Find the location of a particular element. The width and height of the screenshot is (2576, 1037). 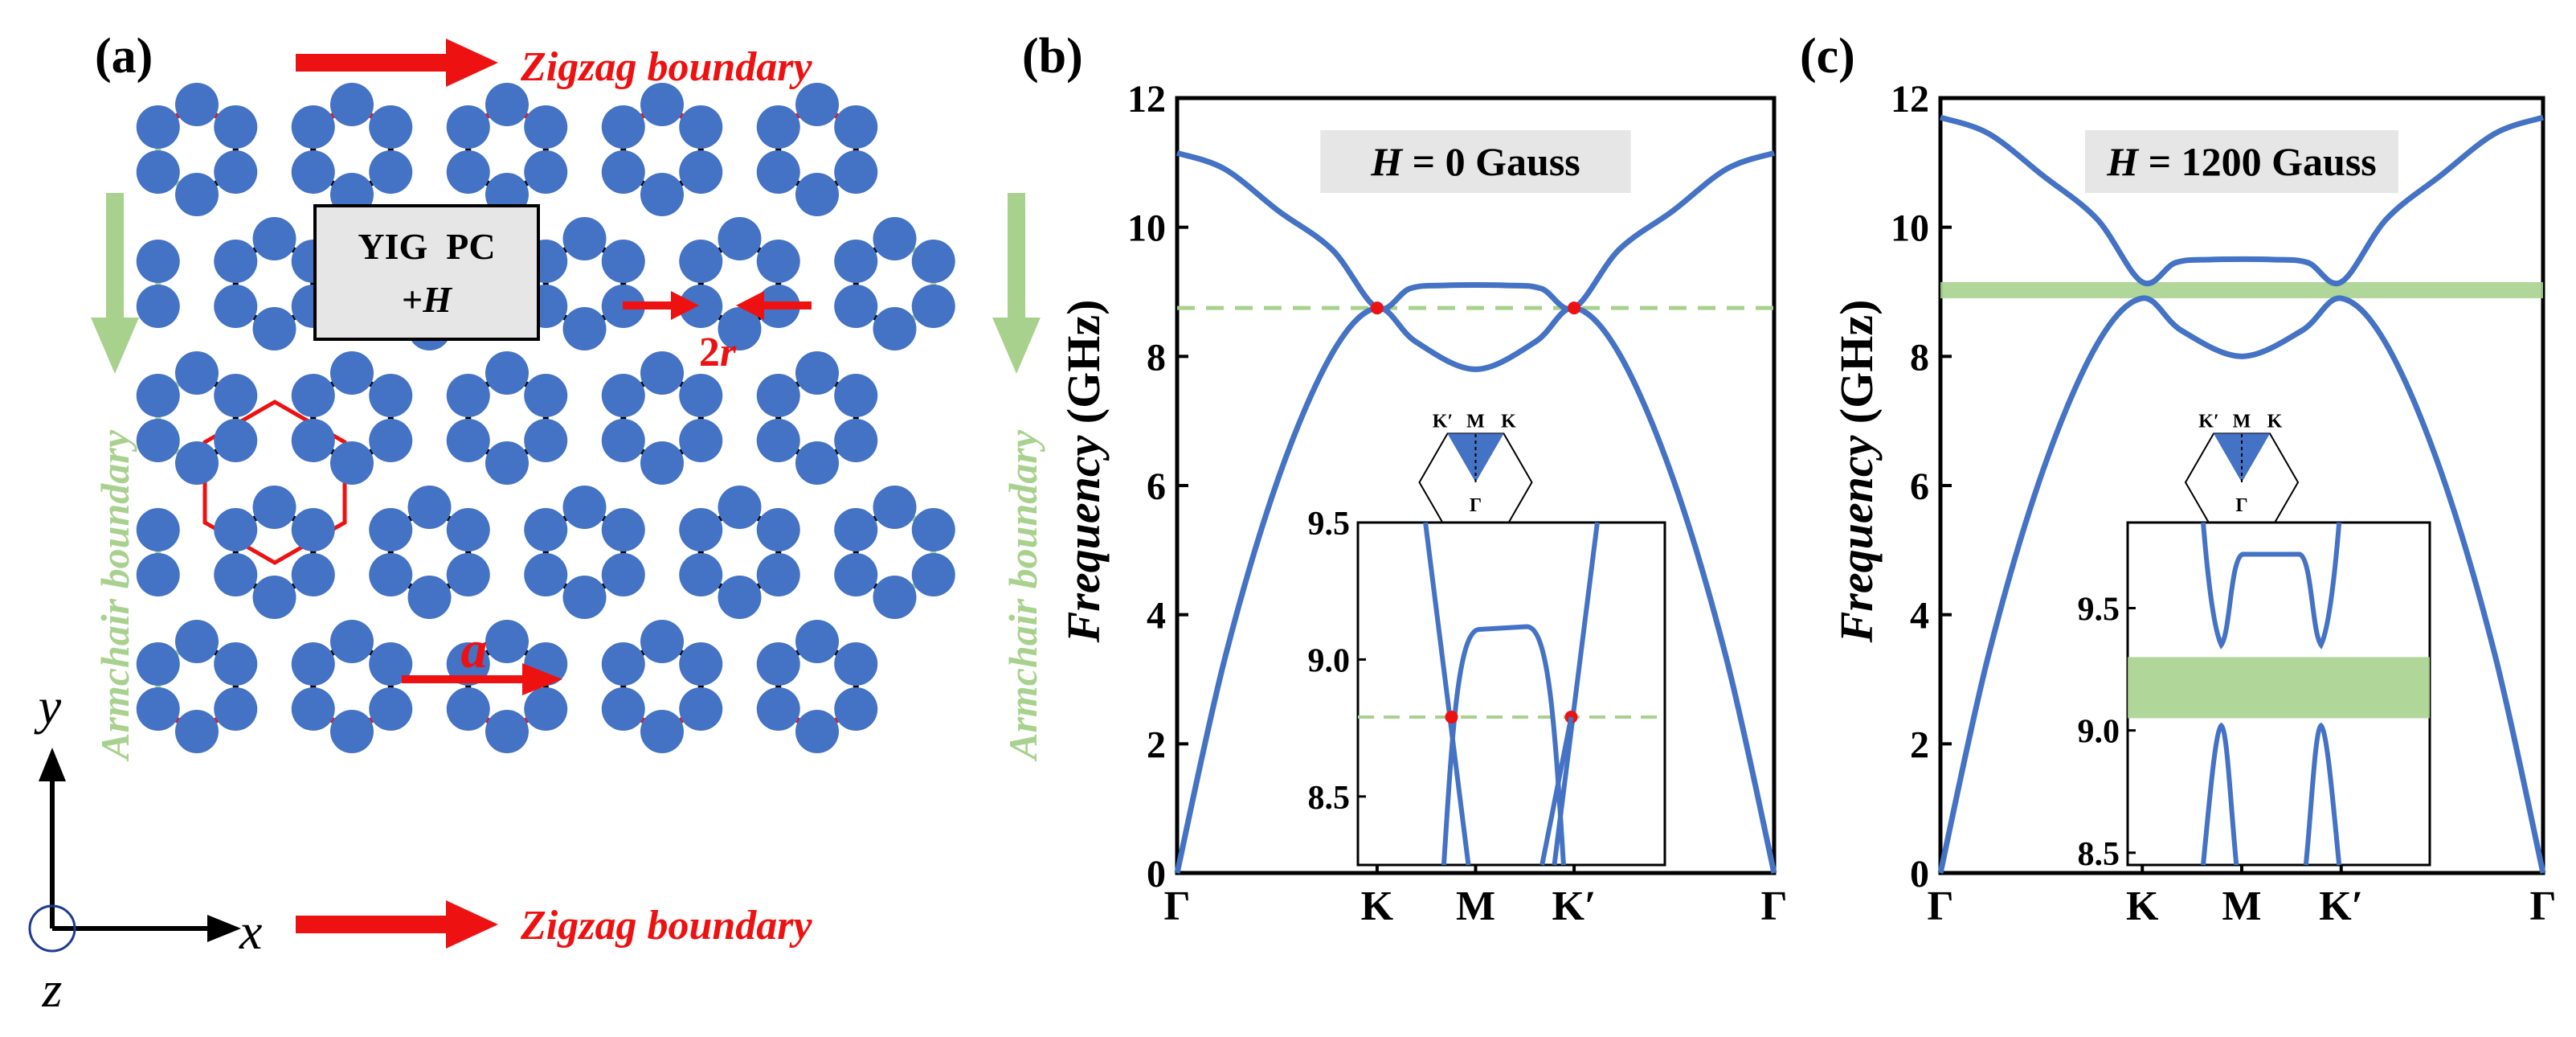

inset-y-tick-label: 8.5 is located at coordinates (1329, 799).